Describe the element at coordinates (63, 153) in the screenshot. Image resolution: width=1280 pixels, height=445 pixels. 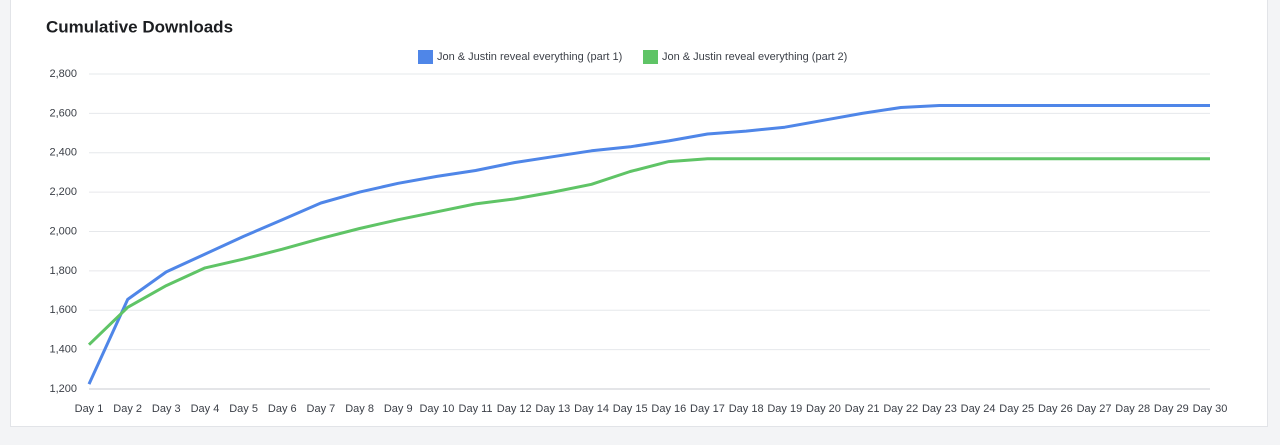
I see `y-tick-label: 2,400` at that location.